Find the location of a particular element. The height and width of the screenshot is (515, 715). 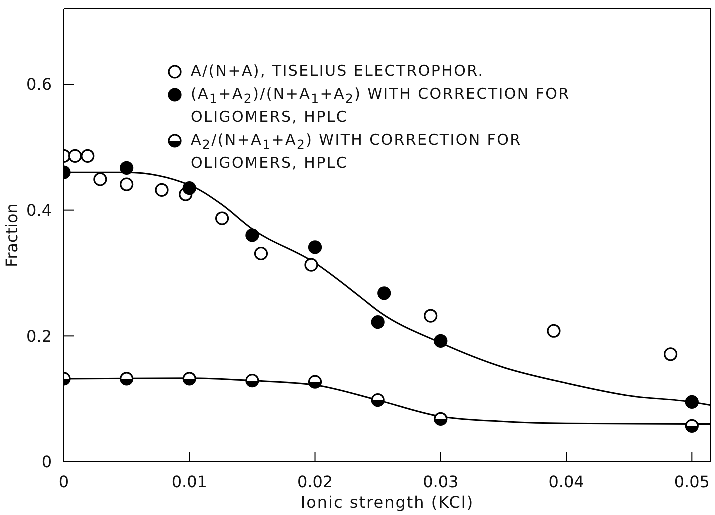

y-tick-label: 0.2 is located at coordinates (39, 336).